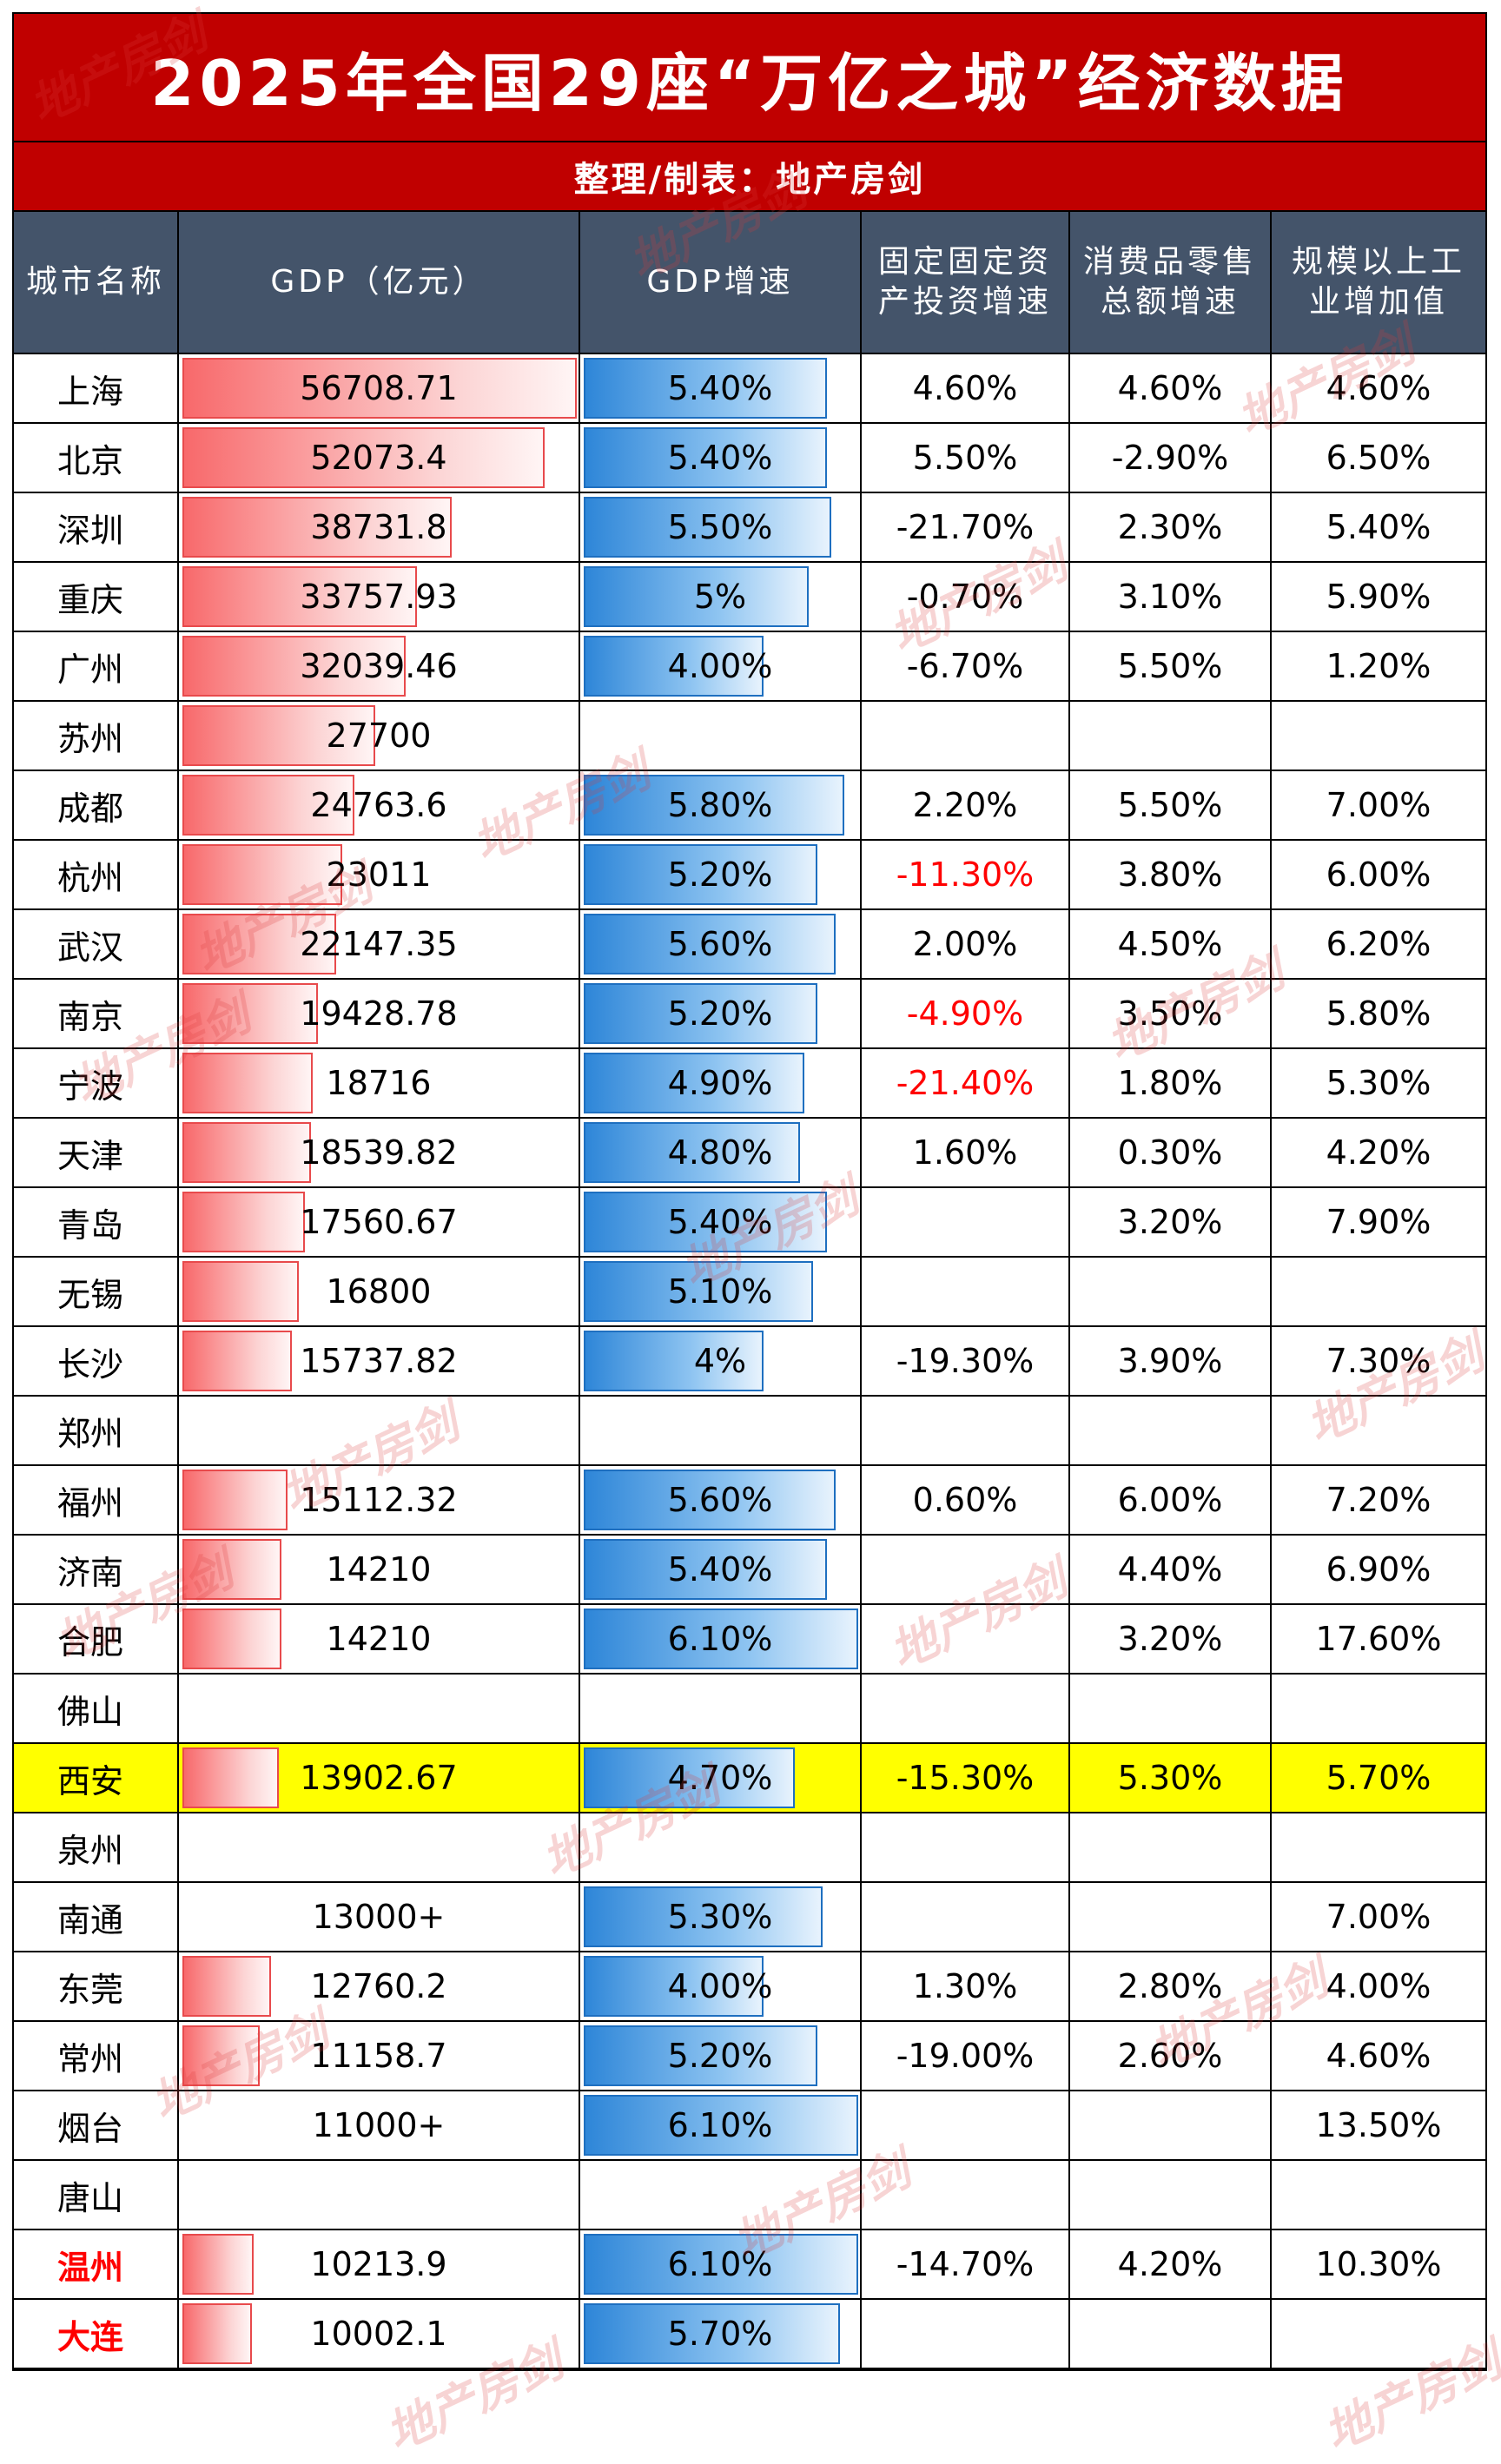  I want to click on city-name-cell: 重庆, so click(97, 597).